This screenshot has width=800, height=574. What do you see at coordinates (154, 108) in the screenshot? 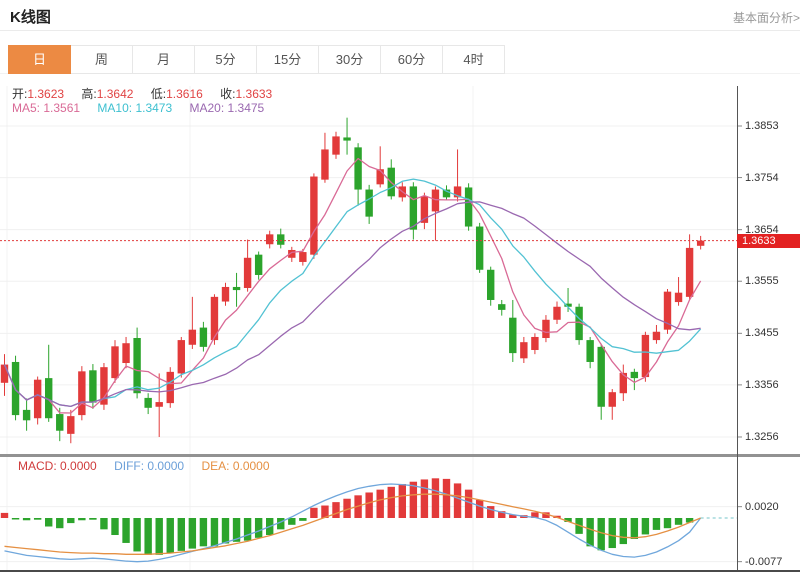
I see `ma10-value: 1.3473` at bounding box center [154, 108].